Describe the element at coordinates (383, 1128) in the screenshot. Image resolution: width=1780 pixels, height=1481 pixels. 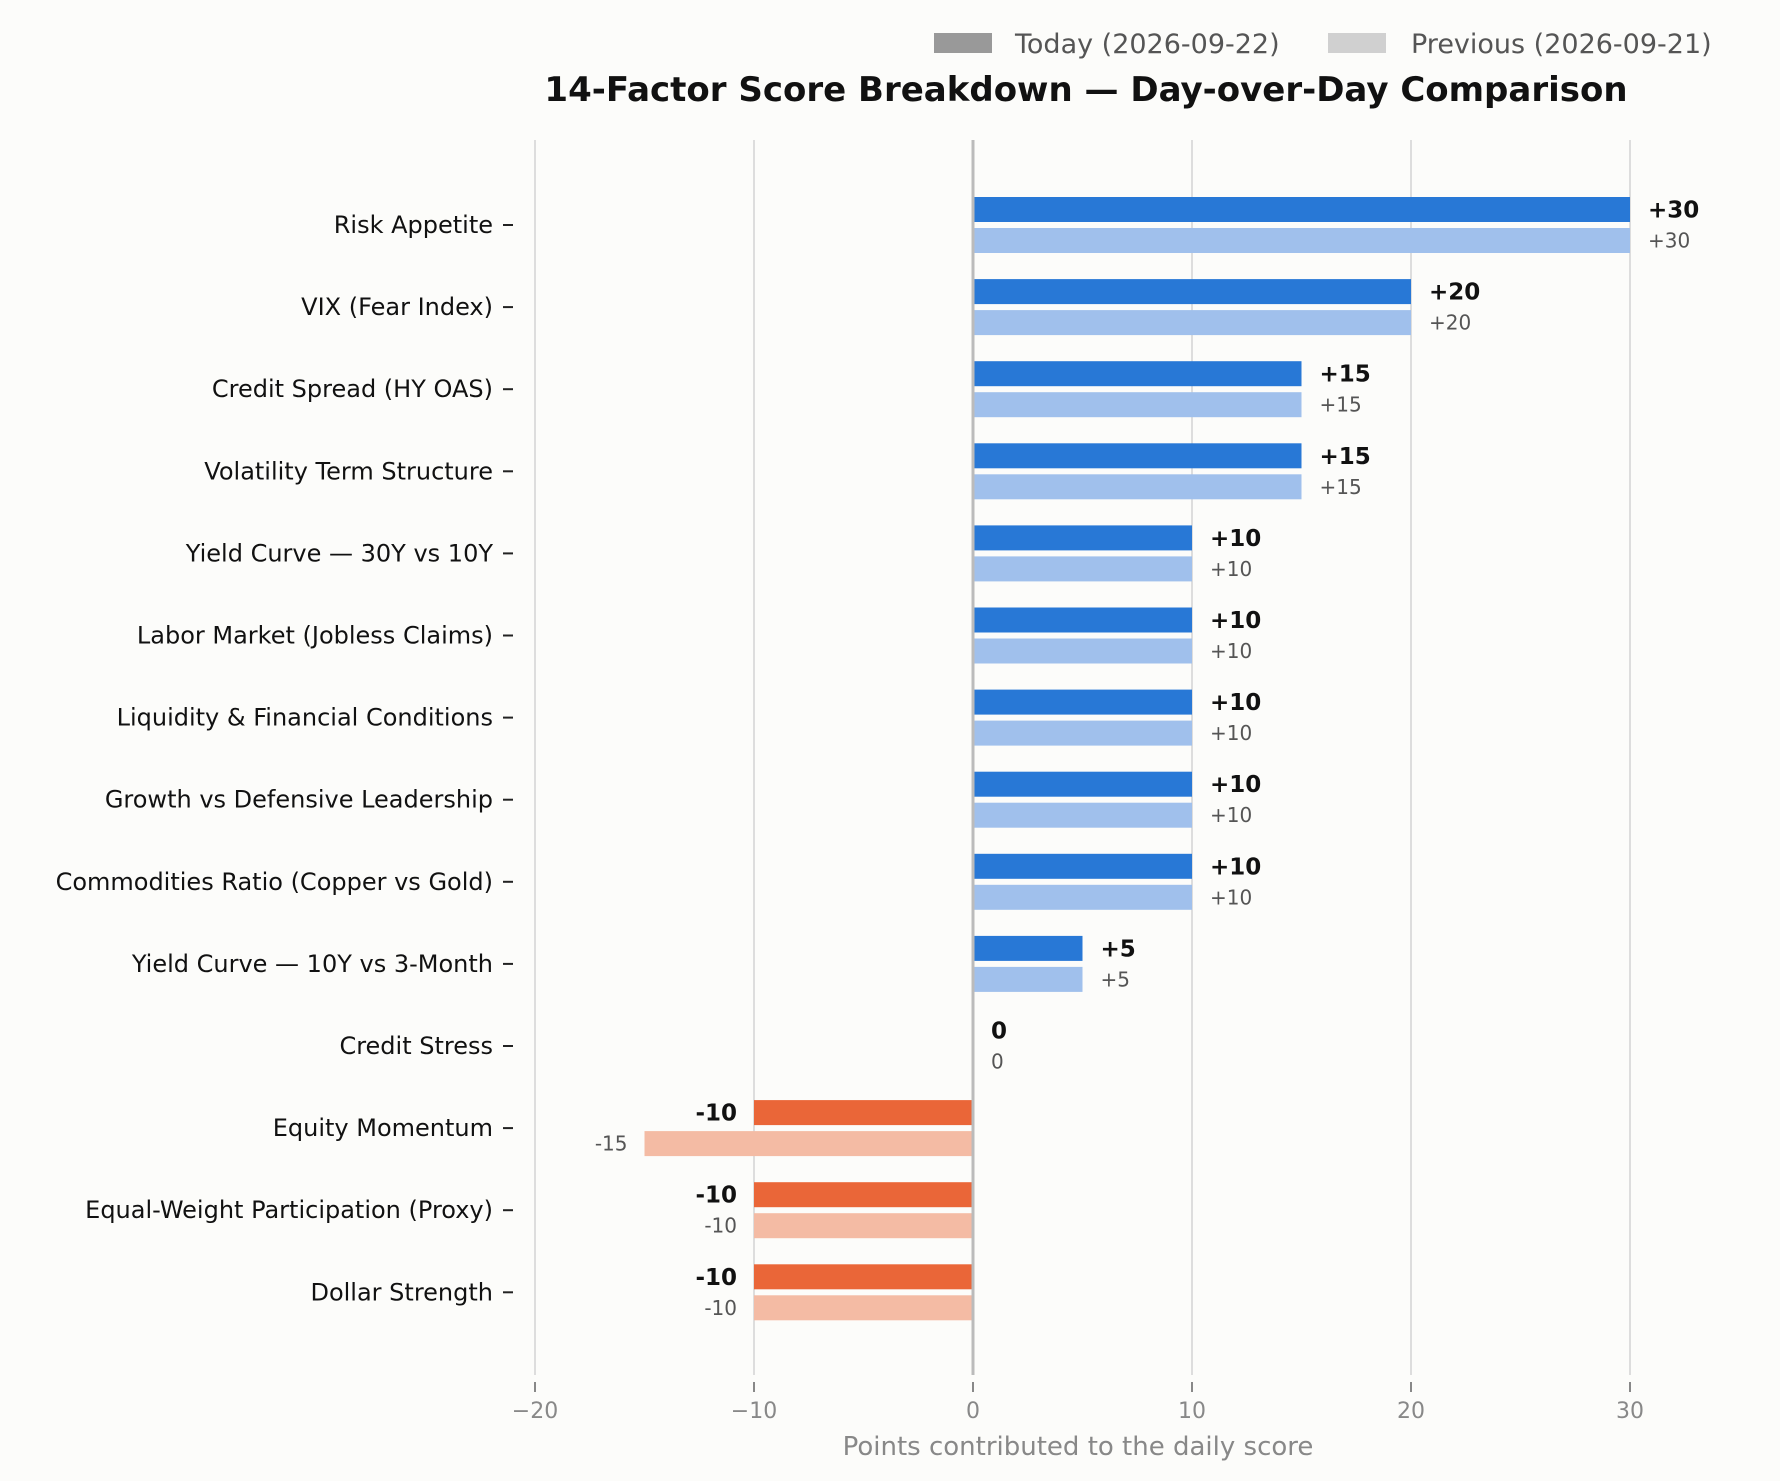
I see `category-label: Equity Momentum` at that location.